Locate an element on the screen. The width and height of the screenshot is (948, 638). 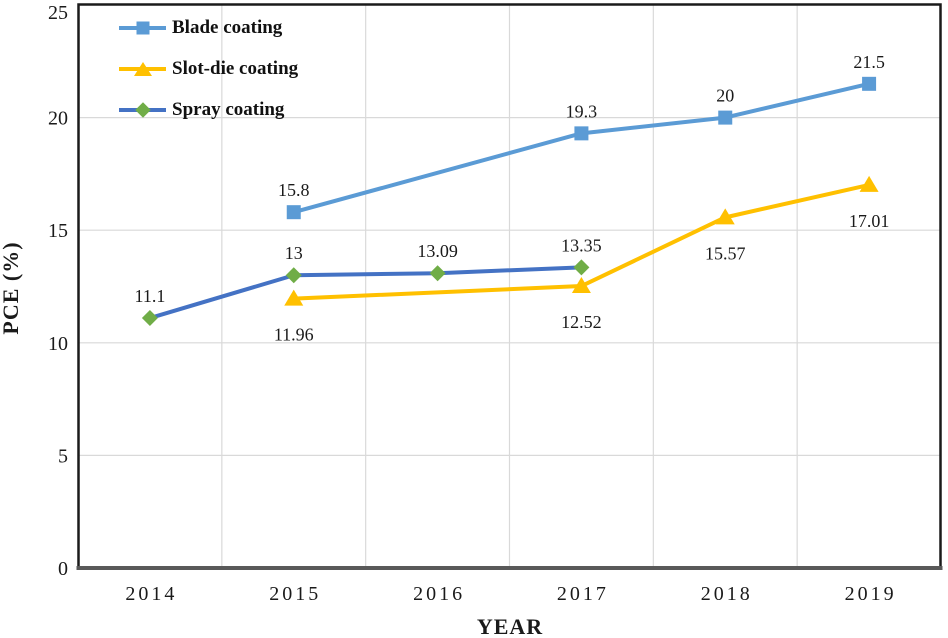
marker-slot-die-coating-2017 is located at coordinates (581, 285).